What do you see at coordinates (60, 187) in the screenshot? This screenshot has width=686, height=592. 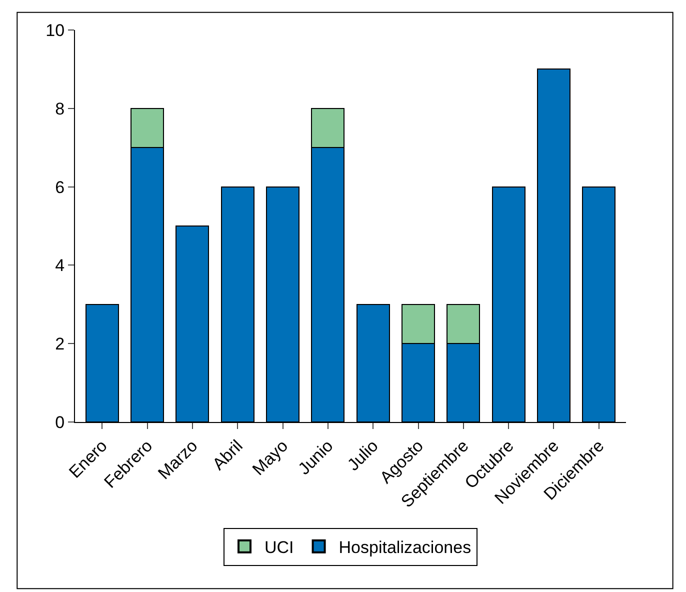 I see `y-tick-label: 6` at bounding box center [60, 187].